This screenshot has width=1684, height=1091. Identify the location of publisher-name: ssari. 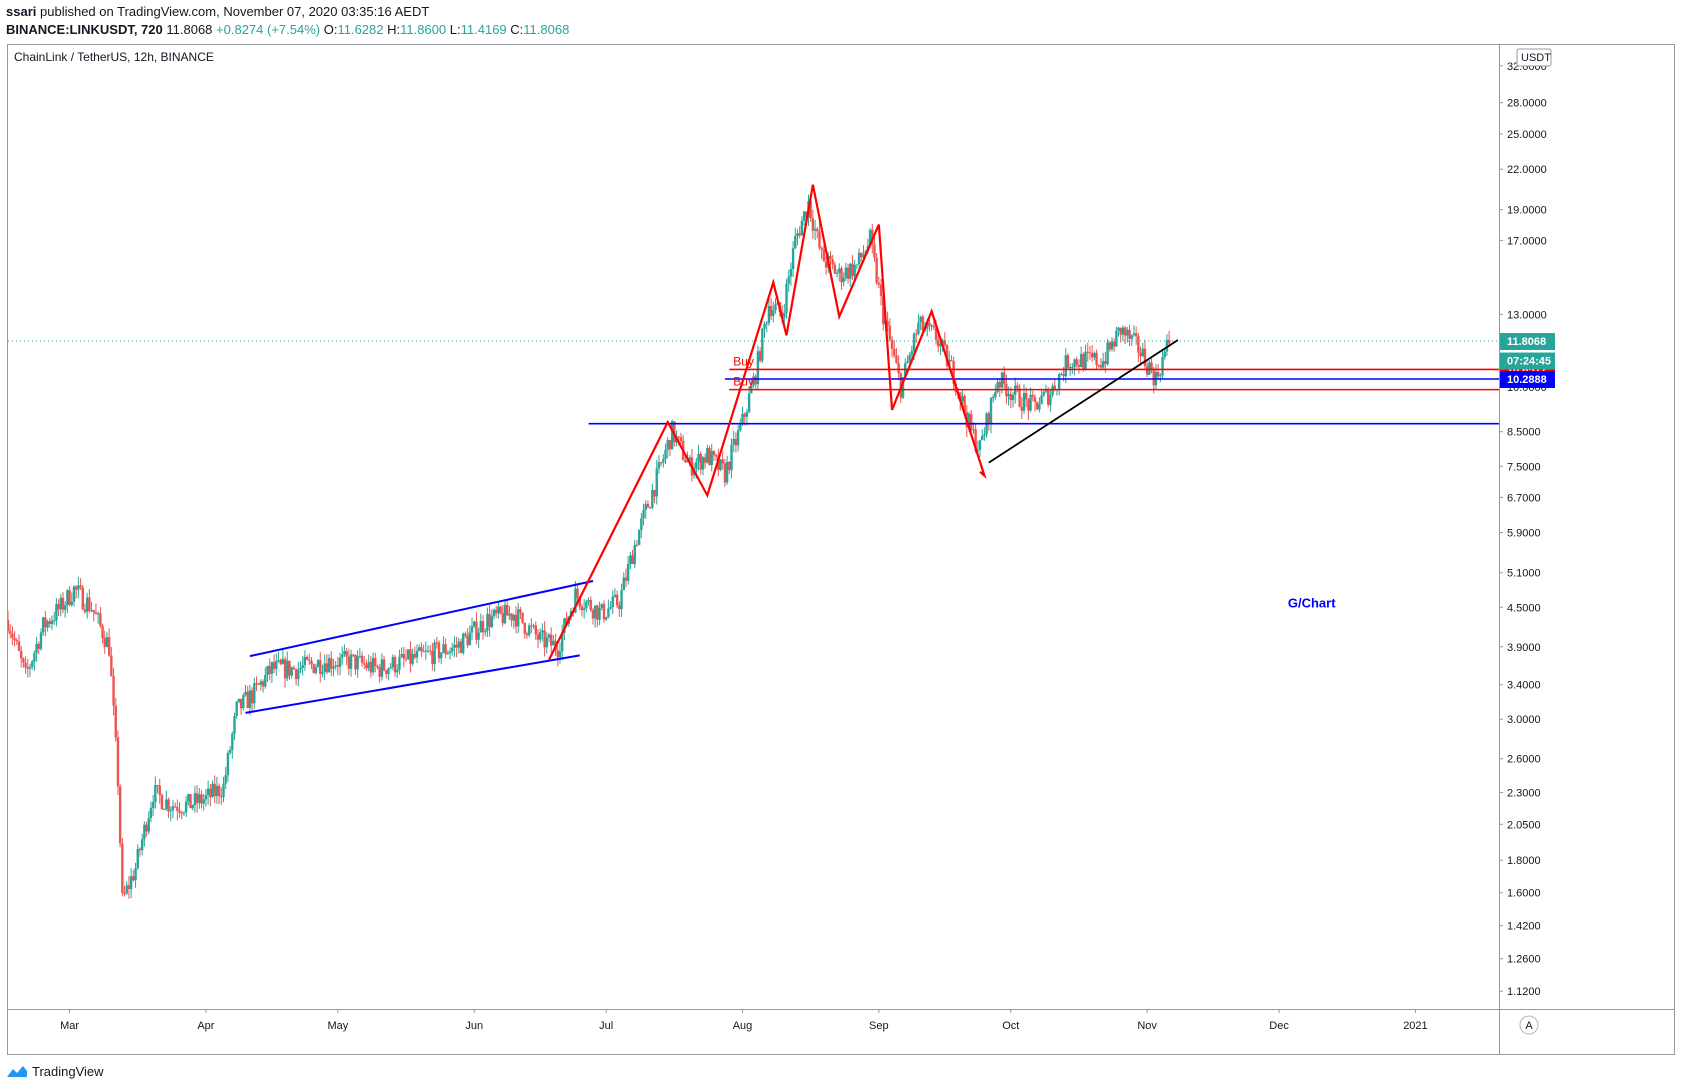
(21, 11).